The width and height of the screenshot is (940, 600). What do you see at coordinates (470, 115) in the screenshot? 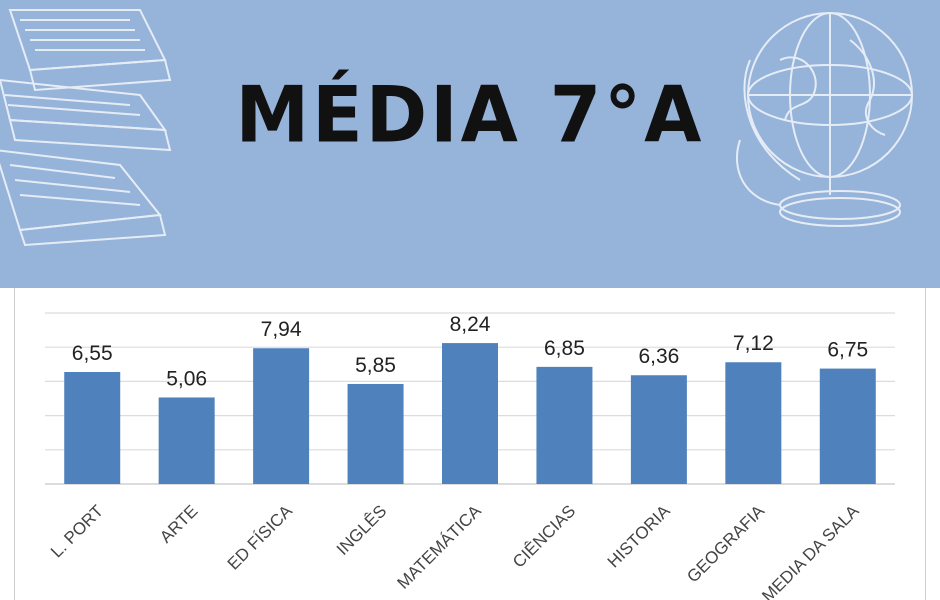
I see `page-title: MÉDIA 7°A` at bounding box center [470, 115].